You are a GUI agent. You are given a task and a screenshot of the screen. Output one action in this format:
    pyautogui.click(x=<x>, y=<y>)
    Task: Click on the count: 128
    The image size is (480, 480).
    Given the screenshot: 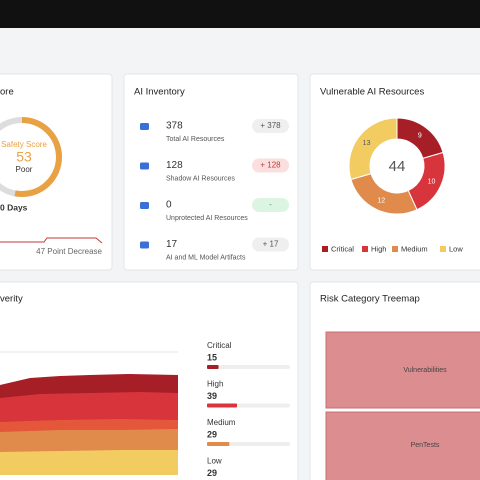 What is the action you would take?
    pyautogui.click(x=174, y=165)
    